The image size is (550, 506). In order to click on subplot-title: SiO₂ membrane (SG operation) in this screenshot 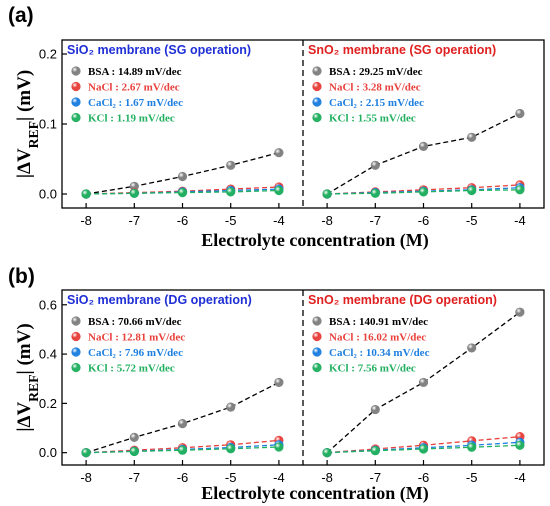, I will do `click(159, 50)`.